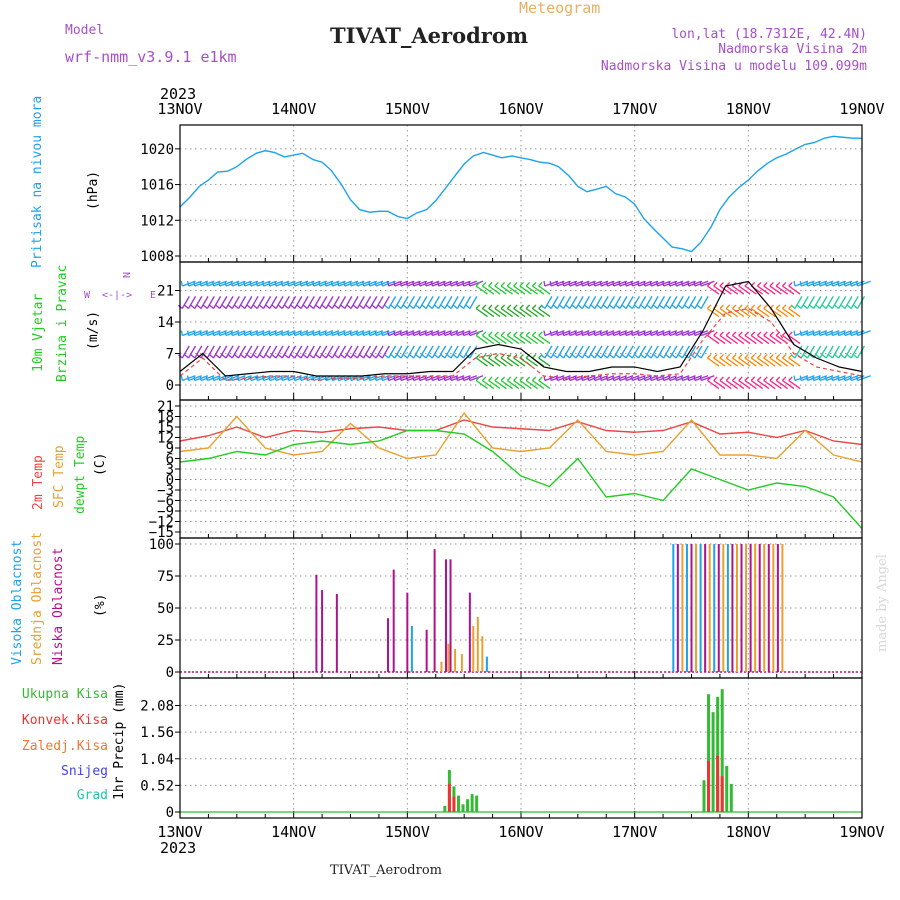 Image resolution: width=900 pixels, height=900 pixels. What do you see at coordinates (506, 609) in the screenshot?
I see `clouds-panel: 0 25 50 75 100` at bounding box center [506, 609].